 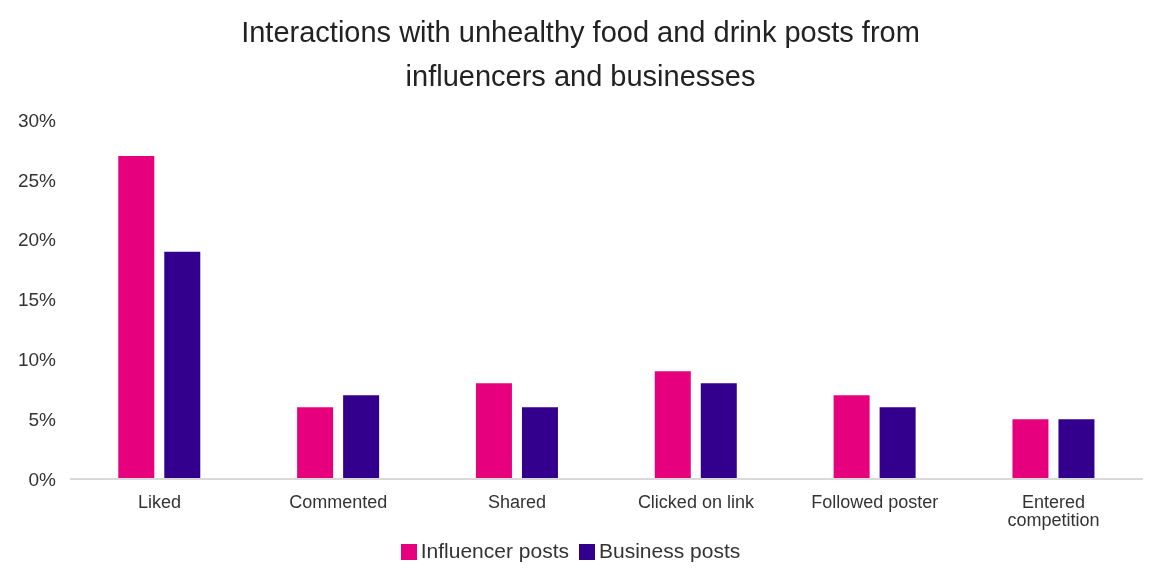 What do you see at coordinates (159, 501) in the screenshot?
I see `x-tick-label: Liked` at bounding box center [159, 501].